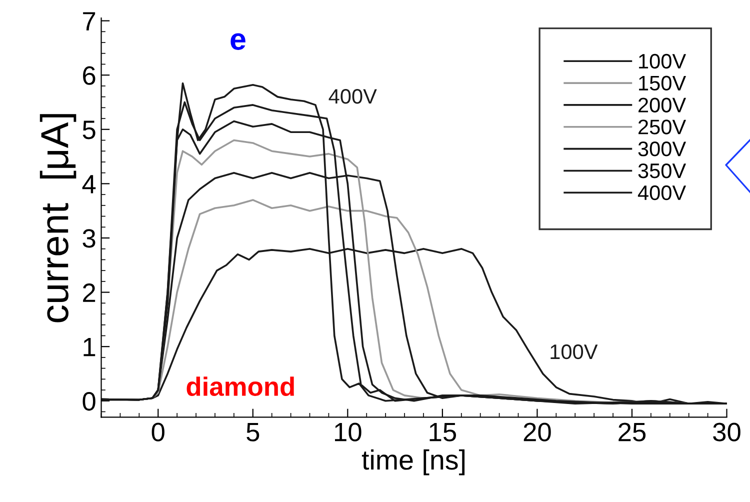  What do you see at coordinates (662, 83) in the screenshot?
I see `legend-label: 150V` at bounding box center [662, 83].